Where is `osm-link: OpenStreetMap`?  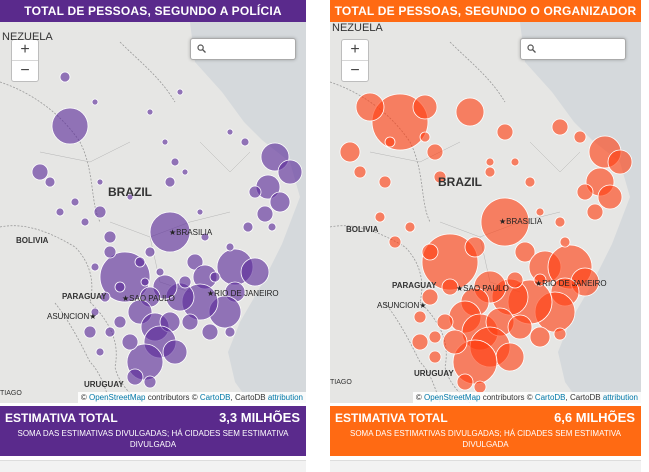 osm-link: OpenStreetMap is located at coordinates (452, 397).